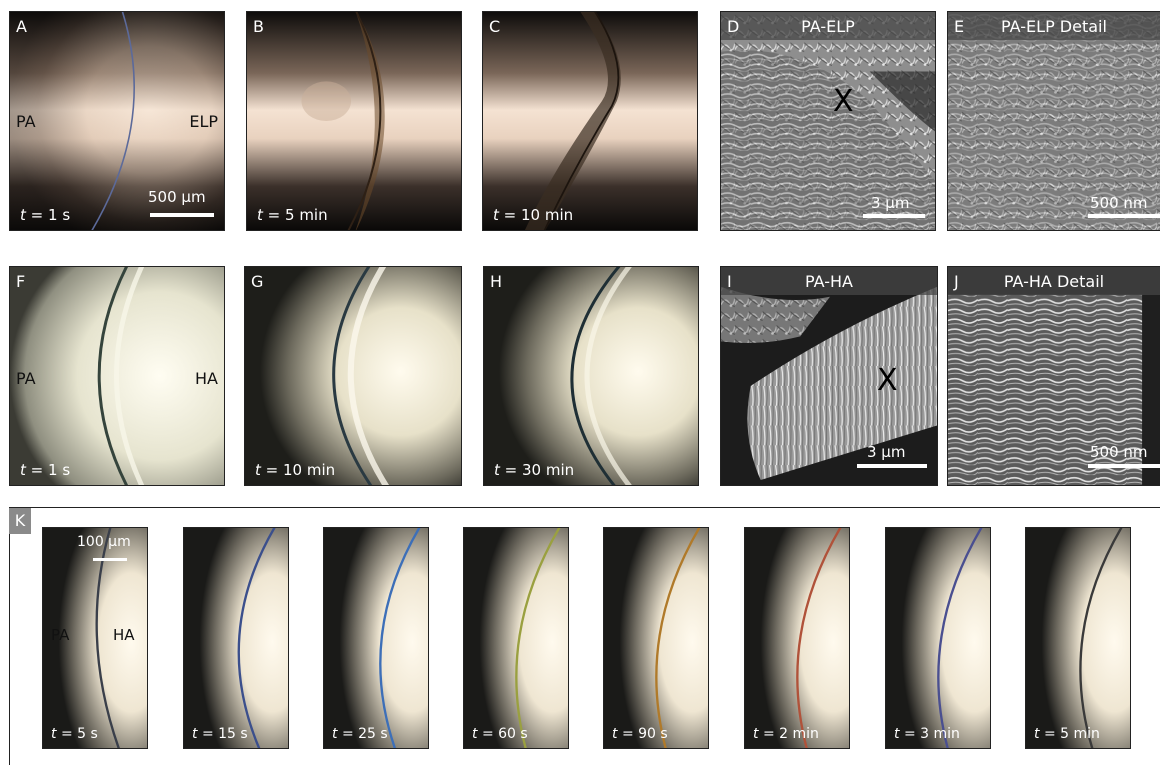  What do you see at coordinates (496, 281) in the screenshot?
I see `panel-letter: H` at bounding box center [496, 281].